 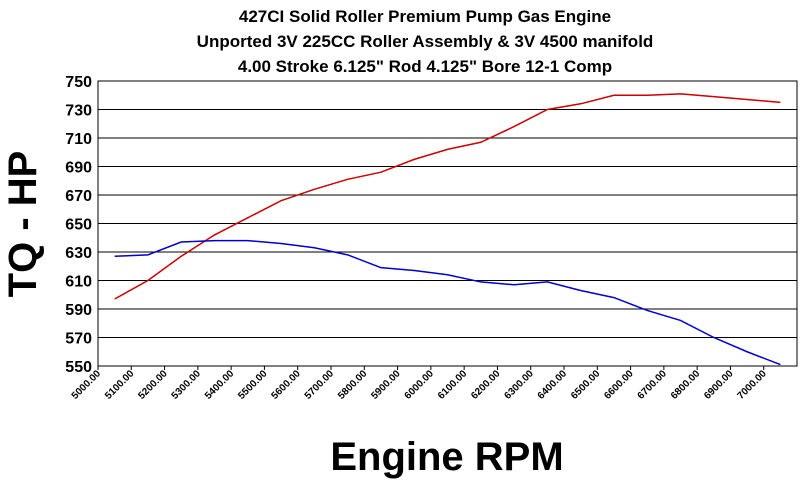 What do you see at coordinates (78, 367) in the screenshot?
I see `y-tick-label: 550` at bounding box center [78, 367].